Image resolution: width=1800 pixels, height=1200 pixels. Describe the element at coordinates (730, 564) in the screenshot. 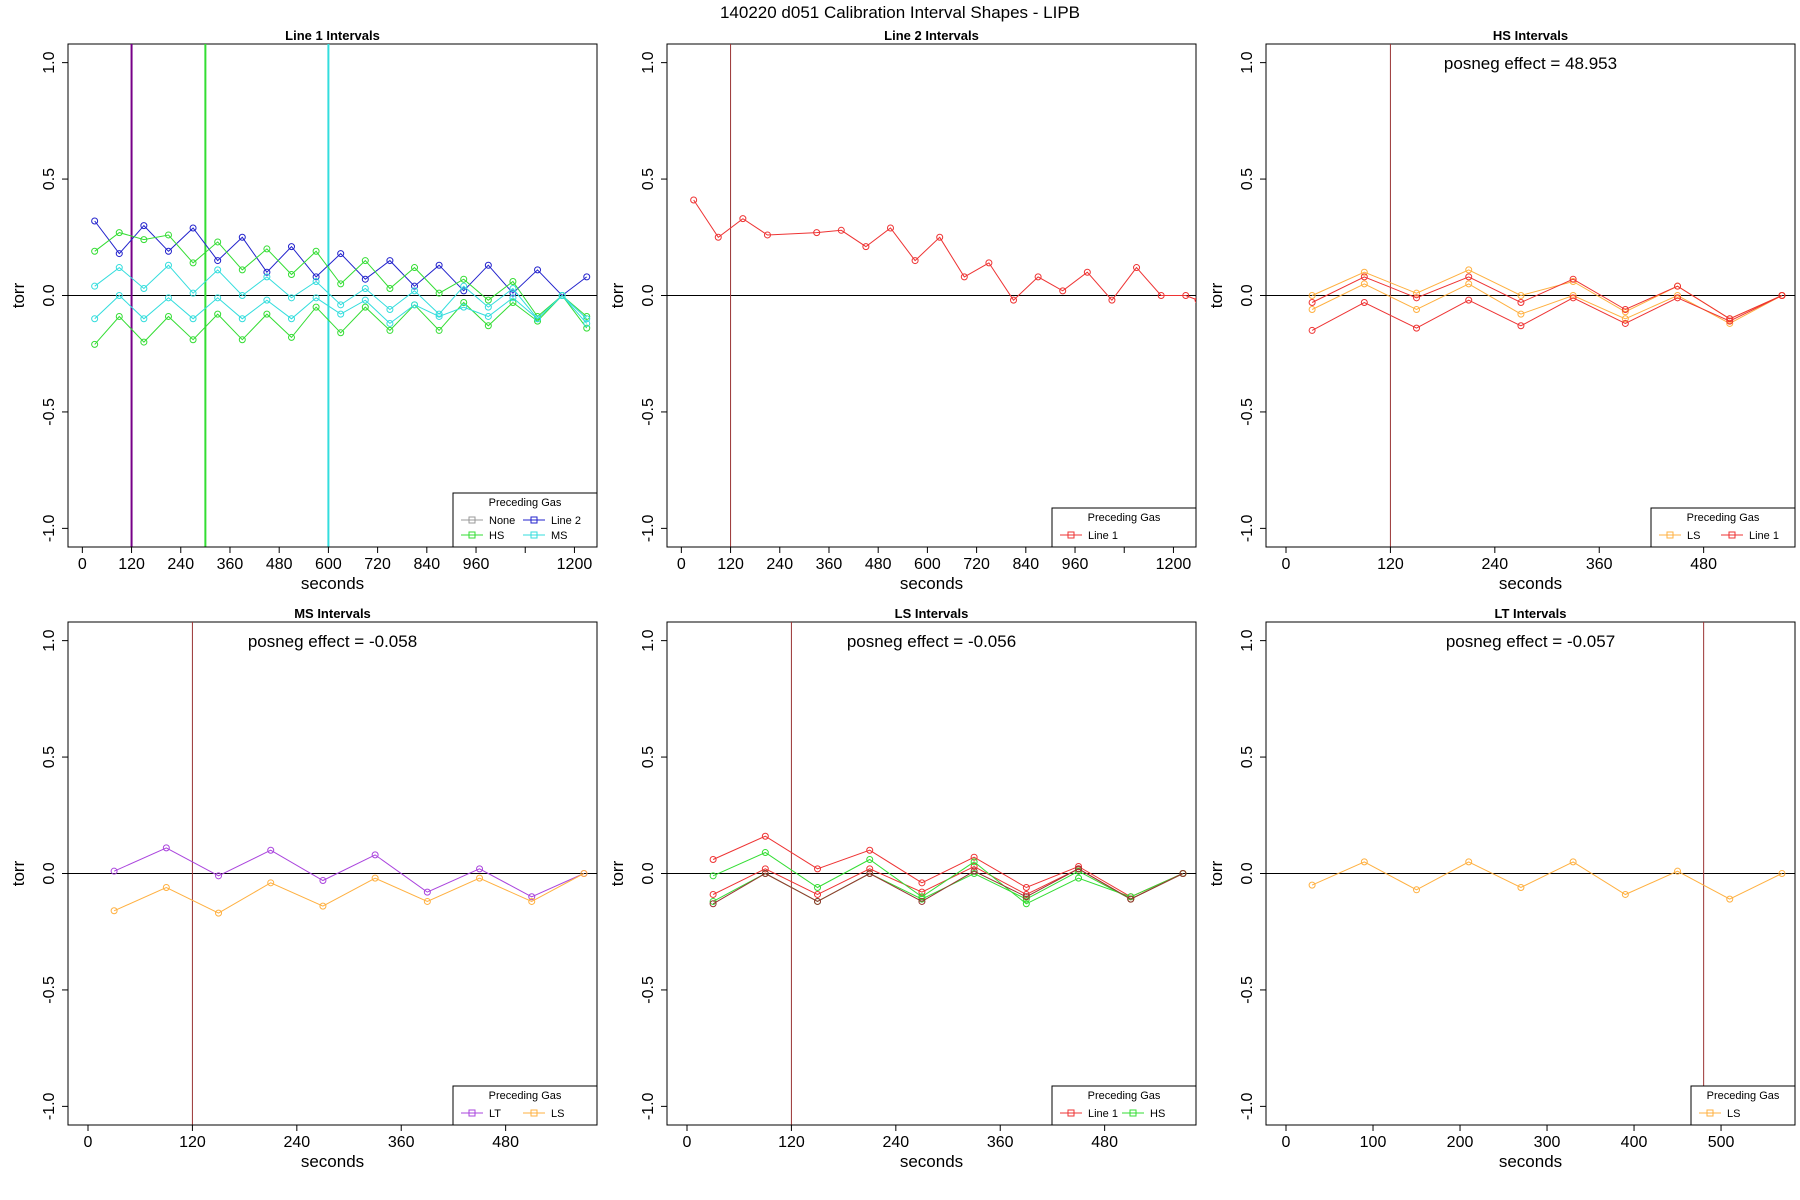

I see `x-tick-label: 120` at that location.